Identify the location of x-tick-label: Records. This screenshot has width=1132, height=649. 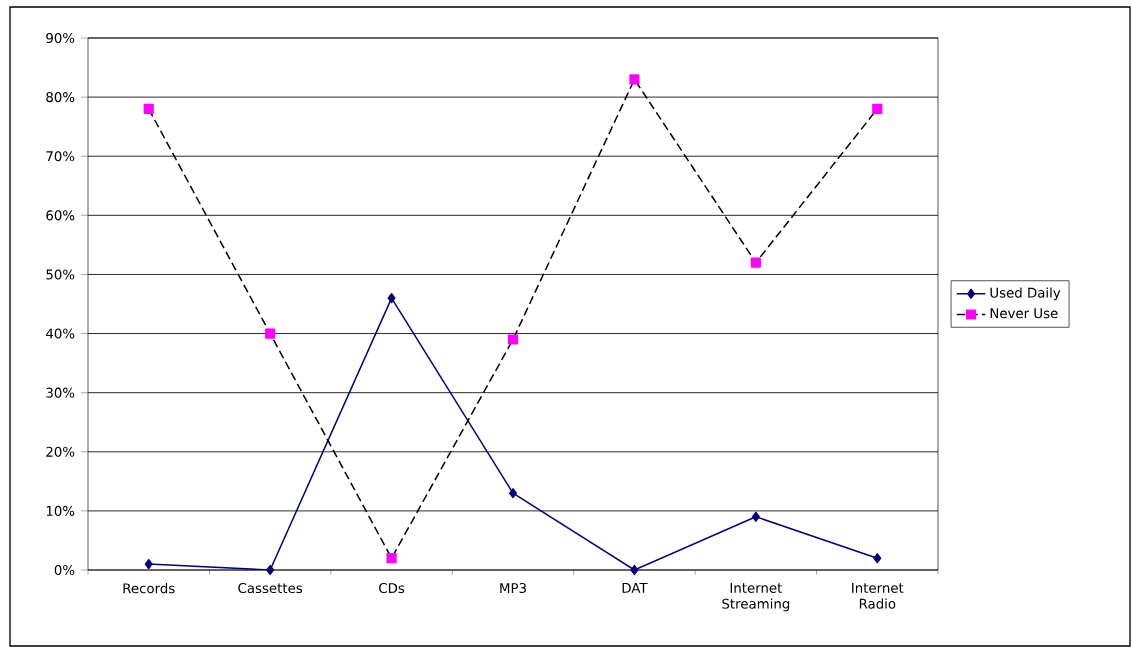
(149, 588).